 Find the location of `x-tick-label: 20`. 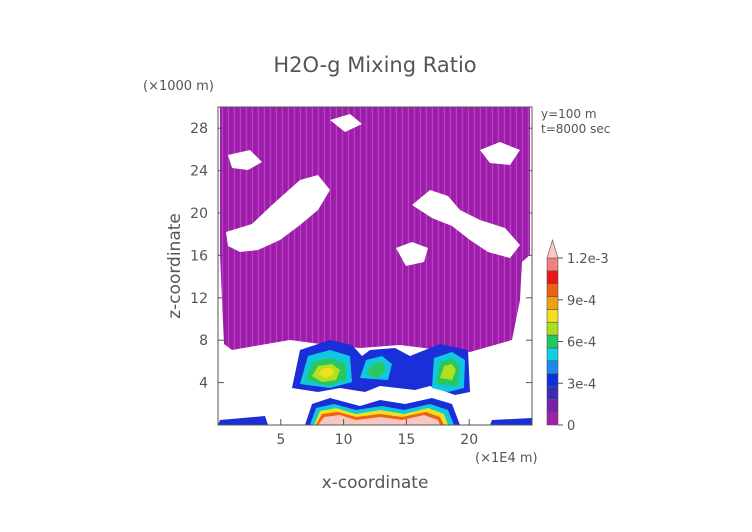

x-tick-label: 20 is located at coordinates (469, 440).